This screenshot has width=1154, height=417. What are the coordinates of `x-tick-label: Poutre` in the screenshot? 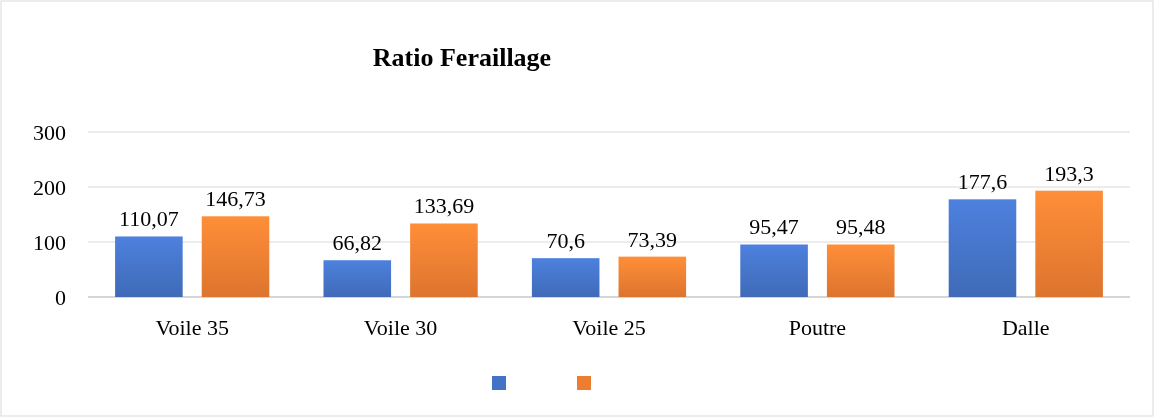 It's located at (817, 327).